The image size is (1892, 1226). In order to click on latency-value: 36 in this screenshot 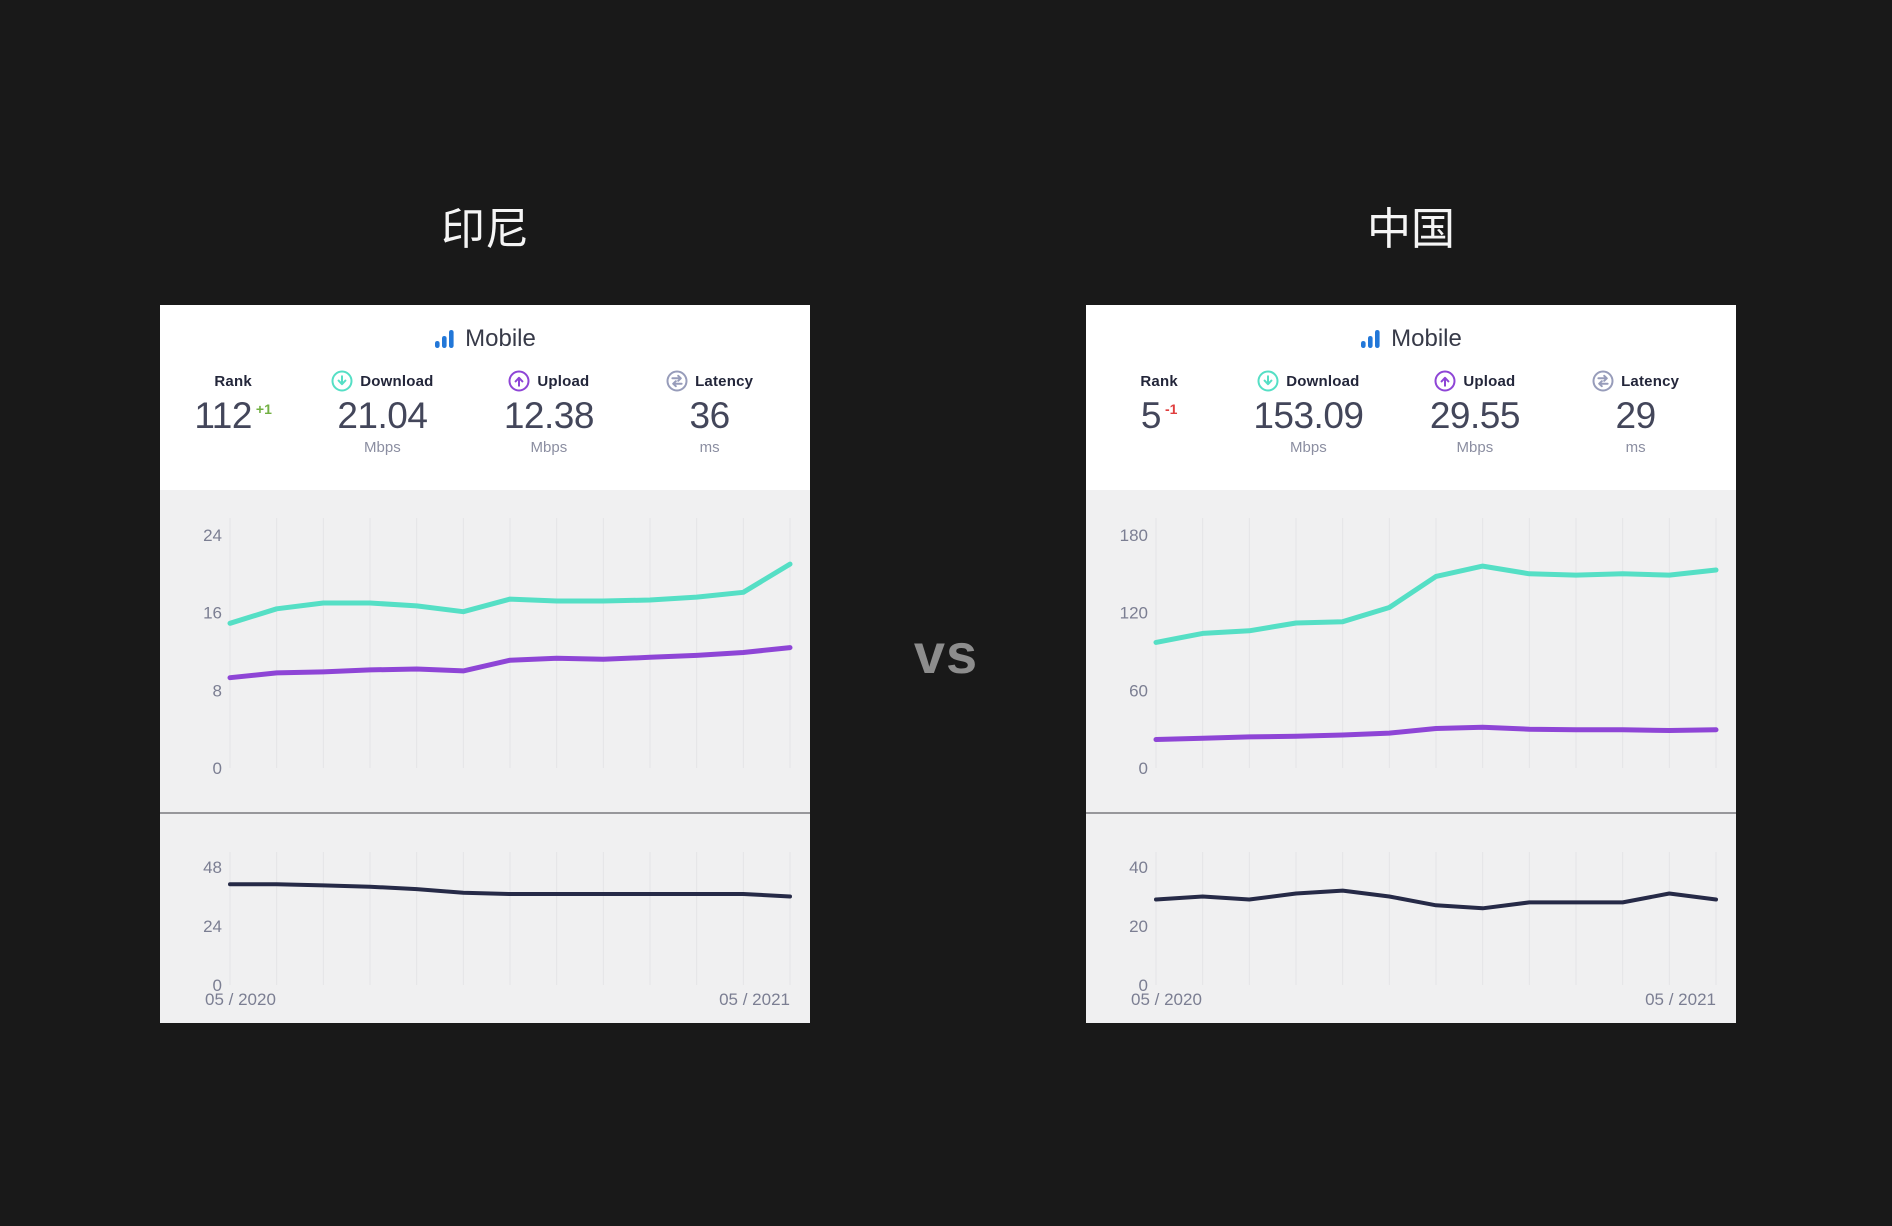, I will do `click(710, 415)`.